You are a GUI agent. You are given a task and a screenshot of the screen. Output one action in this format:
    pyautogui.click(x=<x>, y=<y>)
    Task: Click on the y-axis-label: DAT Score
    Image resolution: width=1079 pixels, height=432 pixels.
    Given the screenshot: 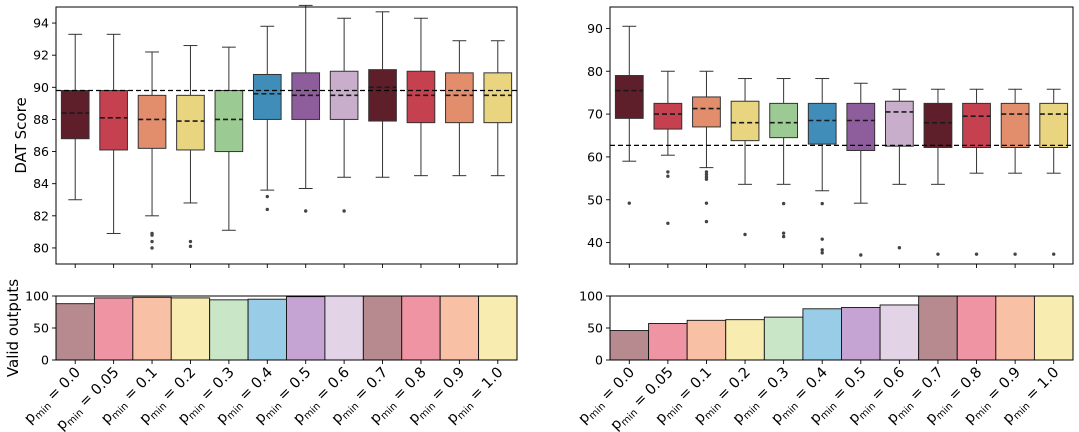 What is the action you would take?
    pyautogui.click(x=21, y=135)
    